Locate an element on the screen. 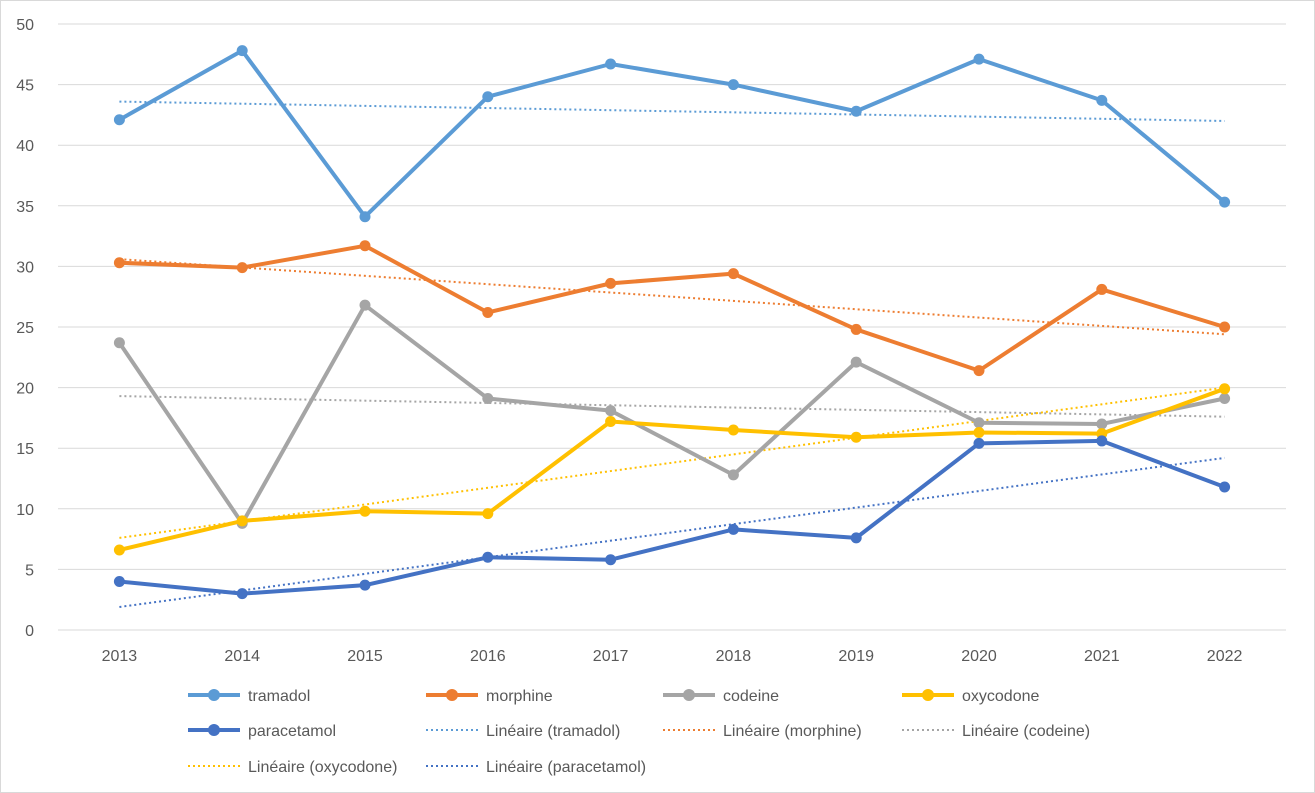 This screenshot has width=1315, height=793. x-tick-label: 2021 is located at coordinates (1102, 656).